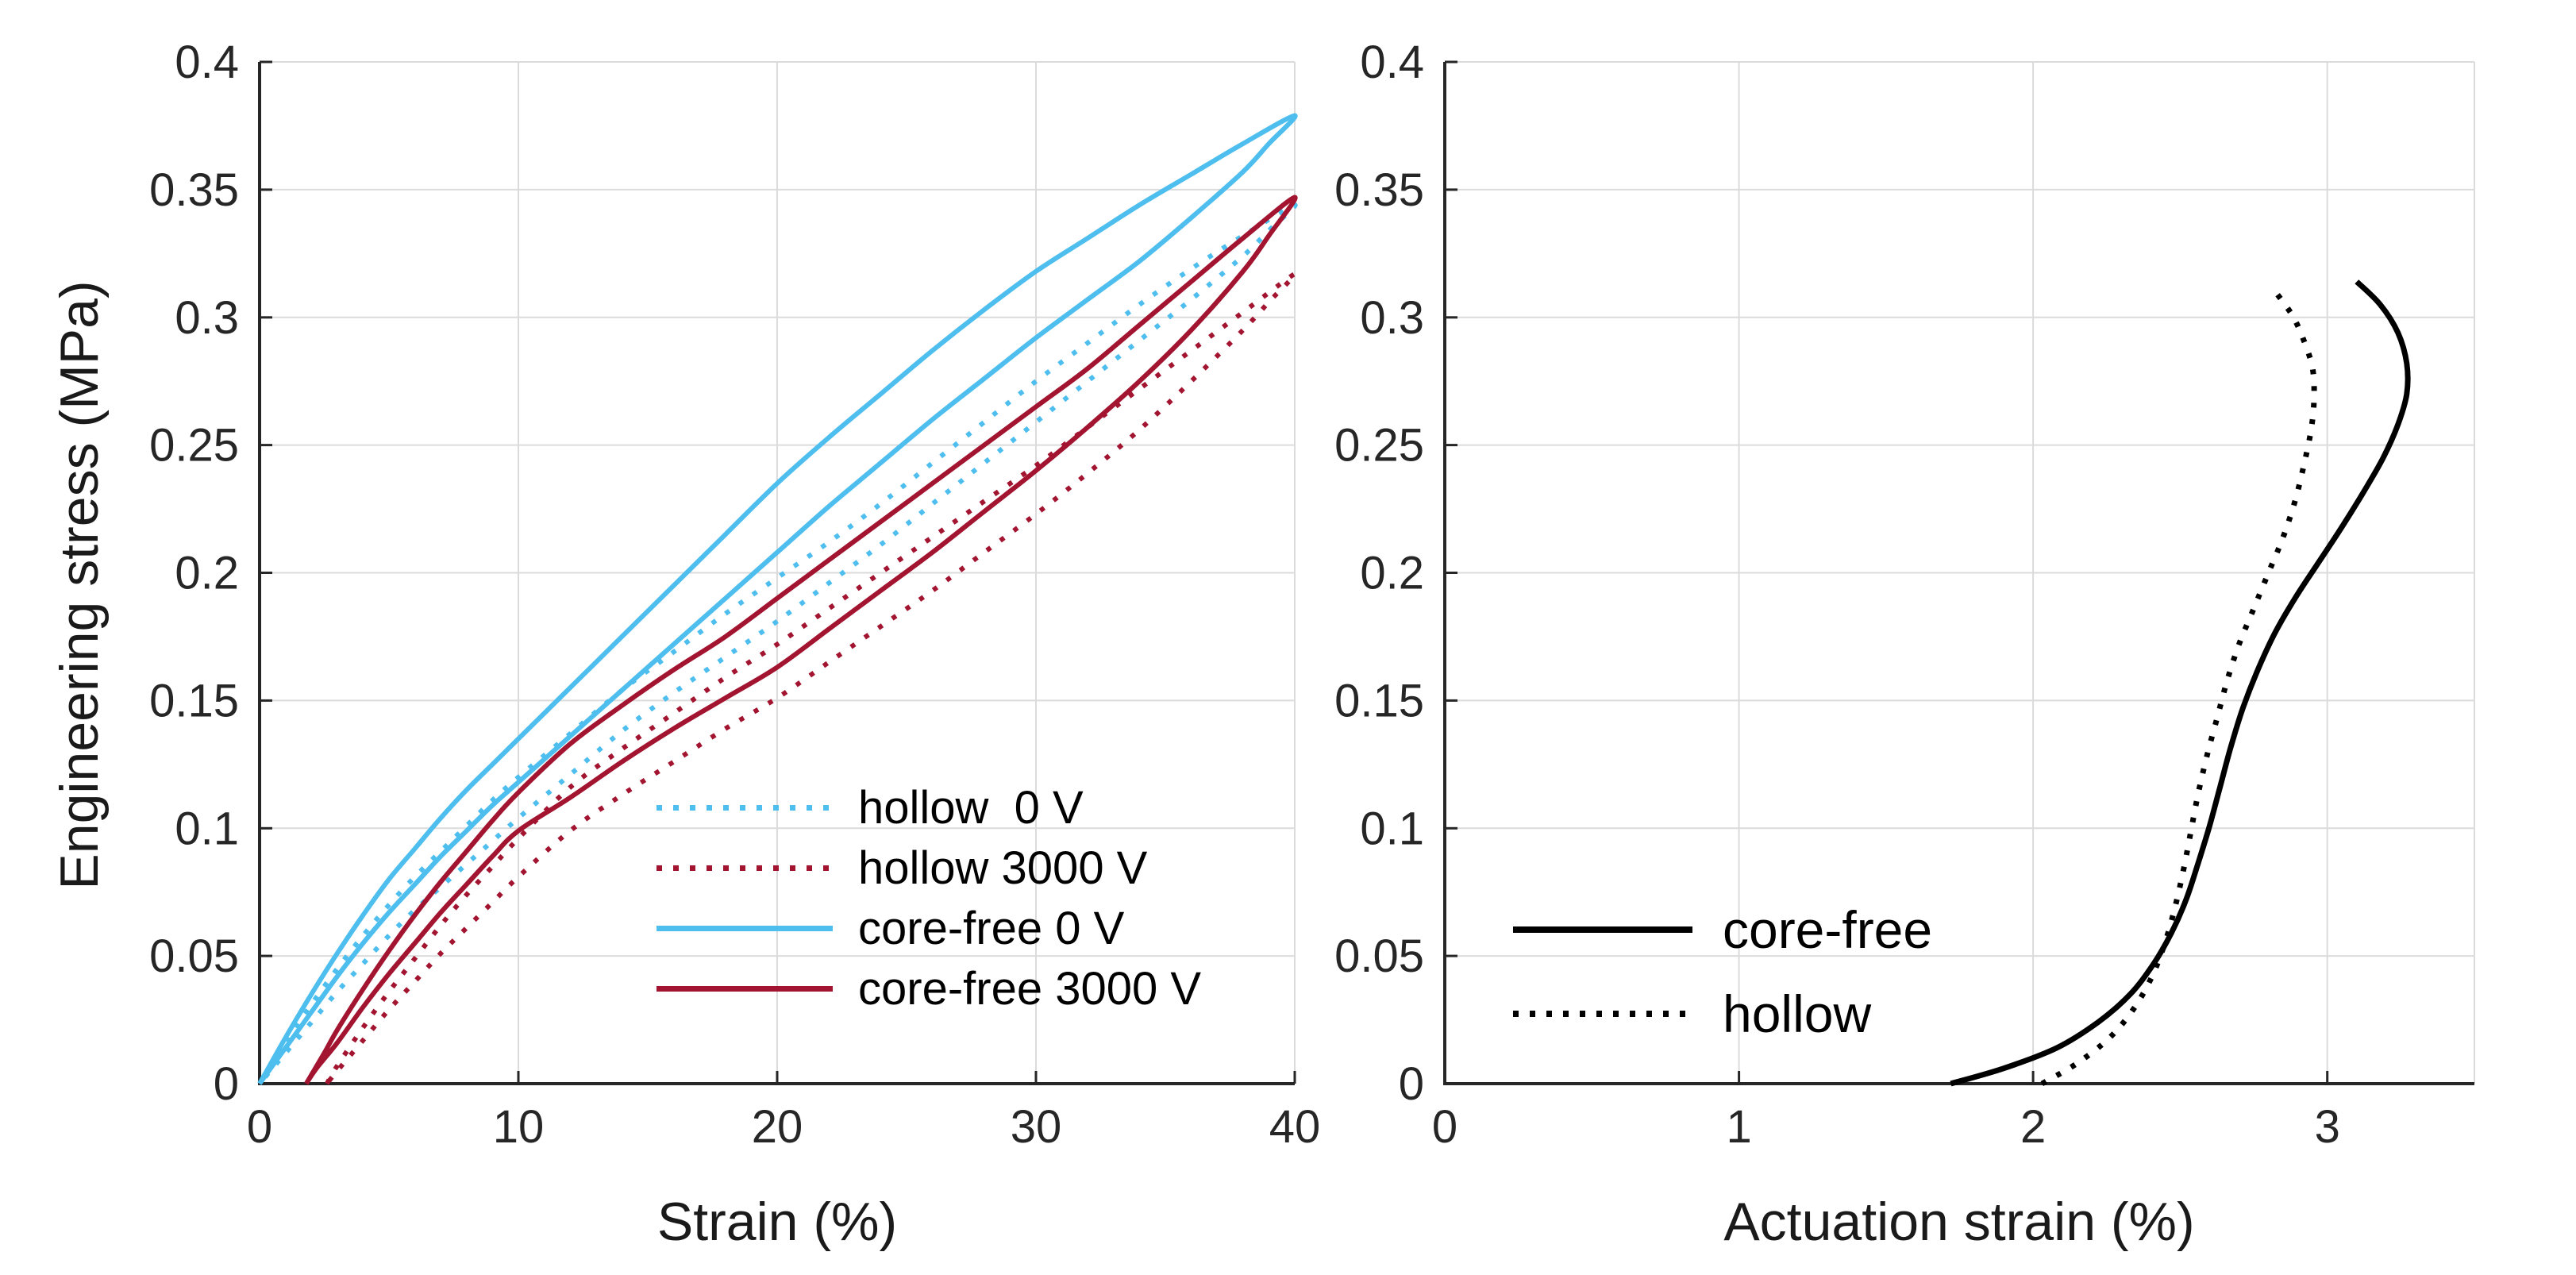 The image size is (2576, 1275). I want to click on right-y-tick-label: 0, so click(1411, 1084).